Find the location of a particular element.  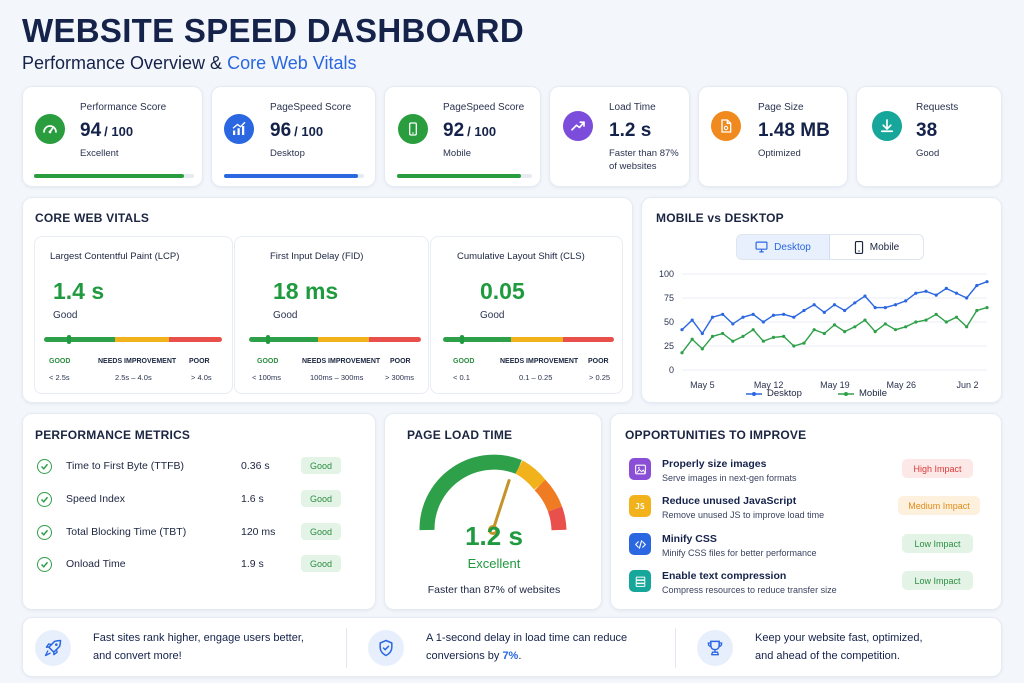

chart-y-tick-label: 75 is located at coordinates (669, 298).